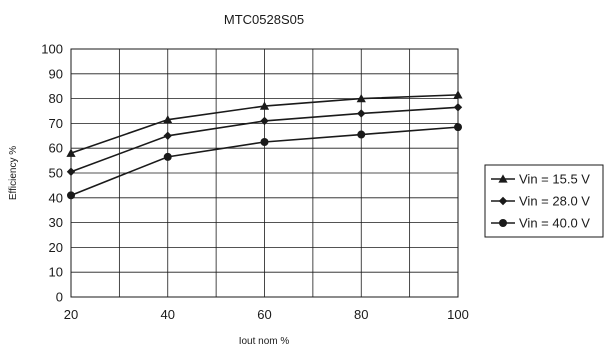 The height and width of the screenshot is (358, 611). What do you see at coordinates (56, 148) in the screenshot?
I see `y-tick-label: 60` at bounding box center [56, 148].